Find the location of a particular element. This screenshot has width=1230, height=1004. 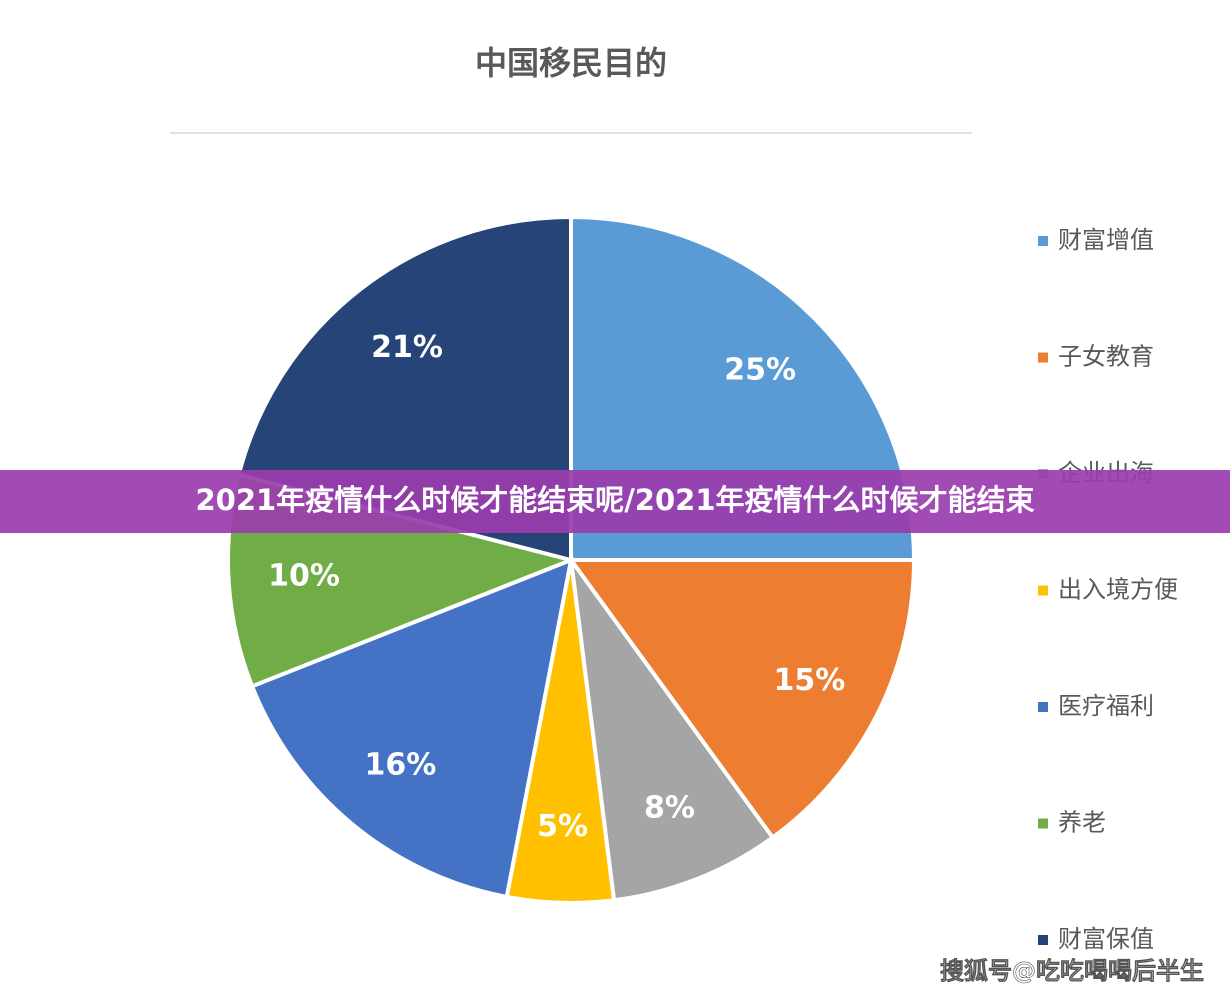

banner-bg is located at coordinates (615, 501).